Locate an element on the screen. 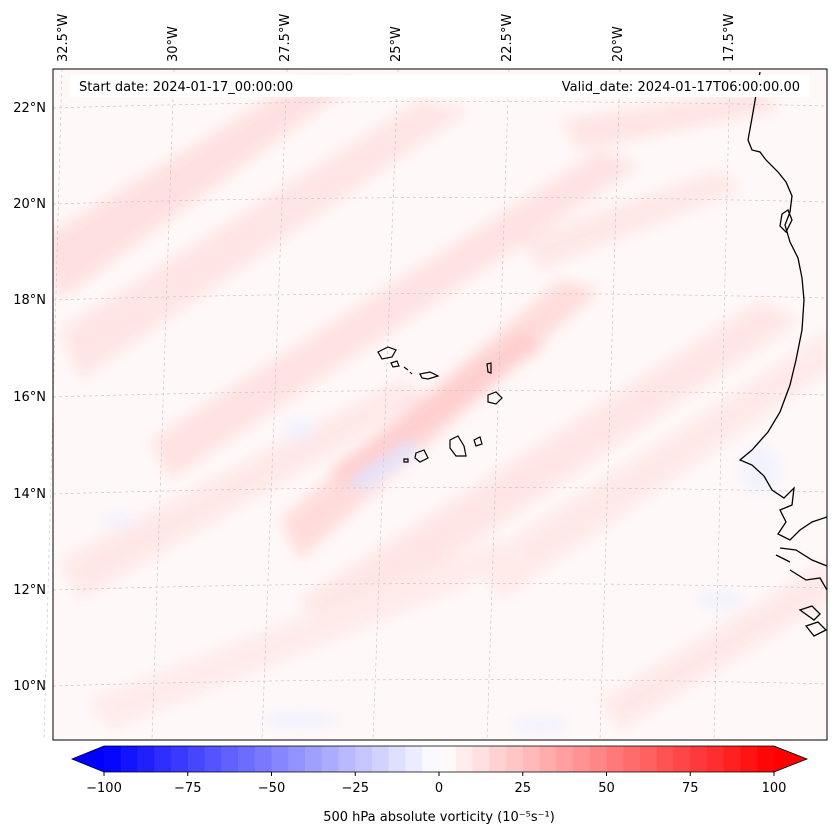 The image size is (837, 839). island-boa-vista is located at coordinates (495, 398).